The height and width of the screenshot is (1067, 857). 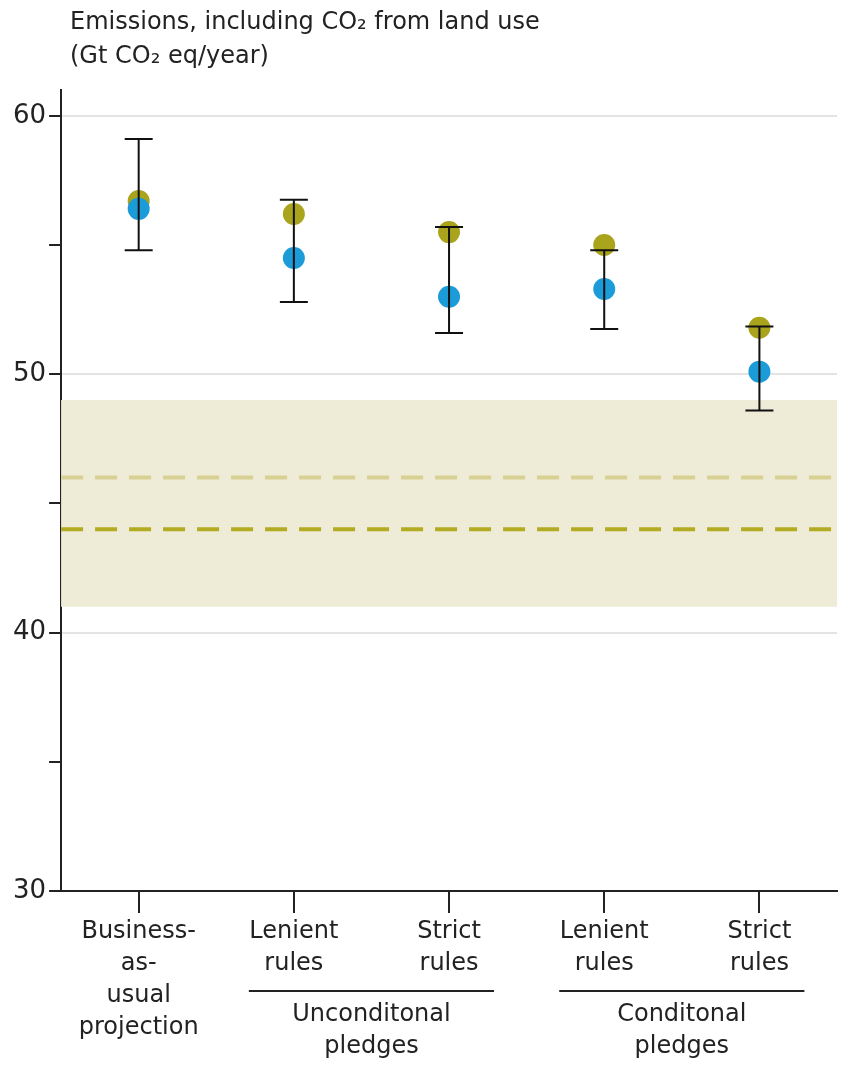 What do you see at coordinates (29, 113) in the screenshot?
I see `y-tick-label: 60` at bounding box center [29, 113].